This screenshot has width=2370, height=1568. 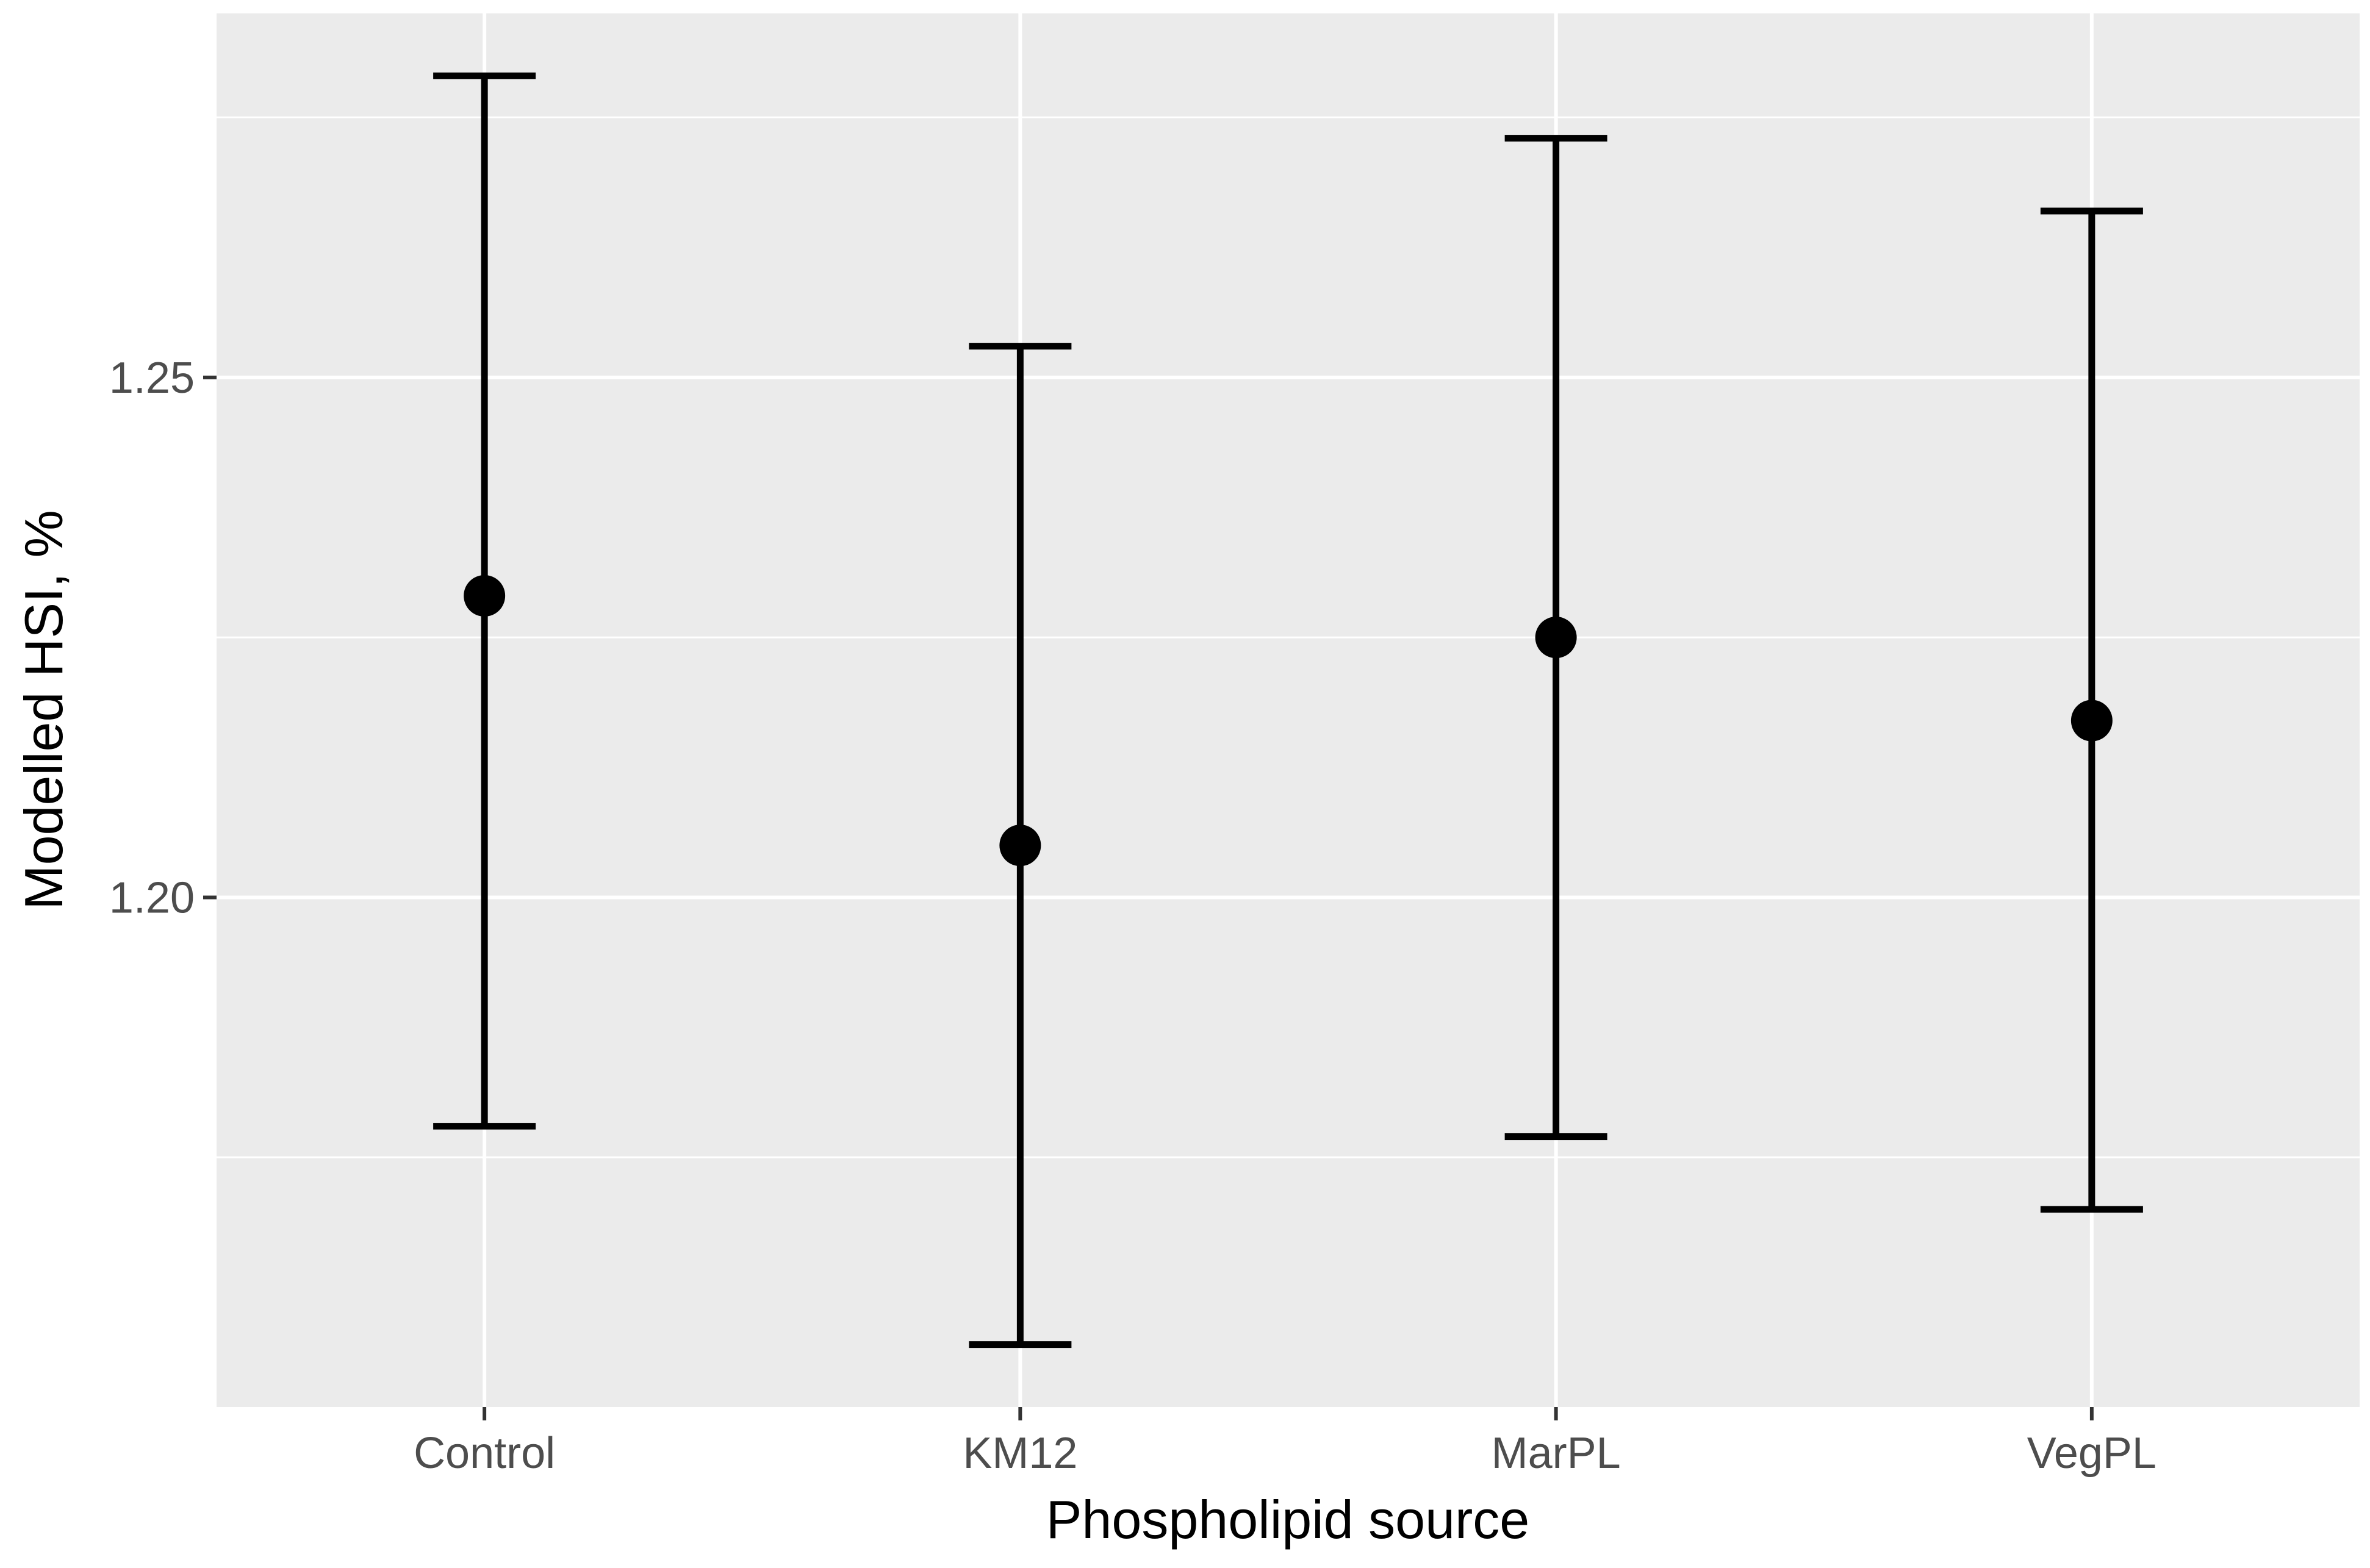 I want to click on y-tick-label: 1.20, so click(x=152, y=897).